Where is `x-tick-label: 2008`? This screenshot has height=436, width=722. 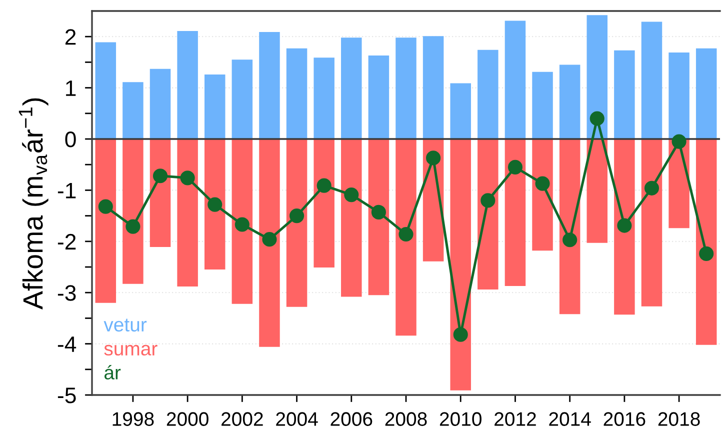
x-tick-label: 2008 is located at coordinates (406, 419).